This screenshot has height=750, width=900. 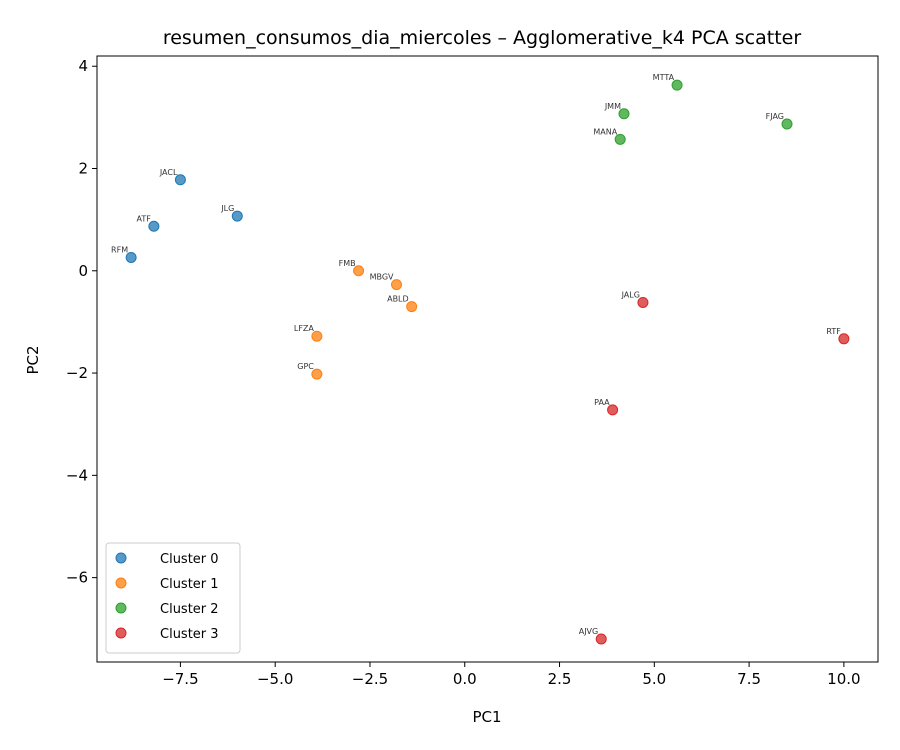 What do you see at coordinates (189, 584) in the screenshot?
I see `legend-entry: Cluster 1` at bounding box center [189, 584].